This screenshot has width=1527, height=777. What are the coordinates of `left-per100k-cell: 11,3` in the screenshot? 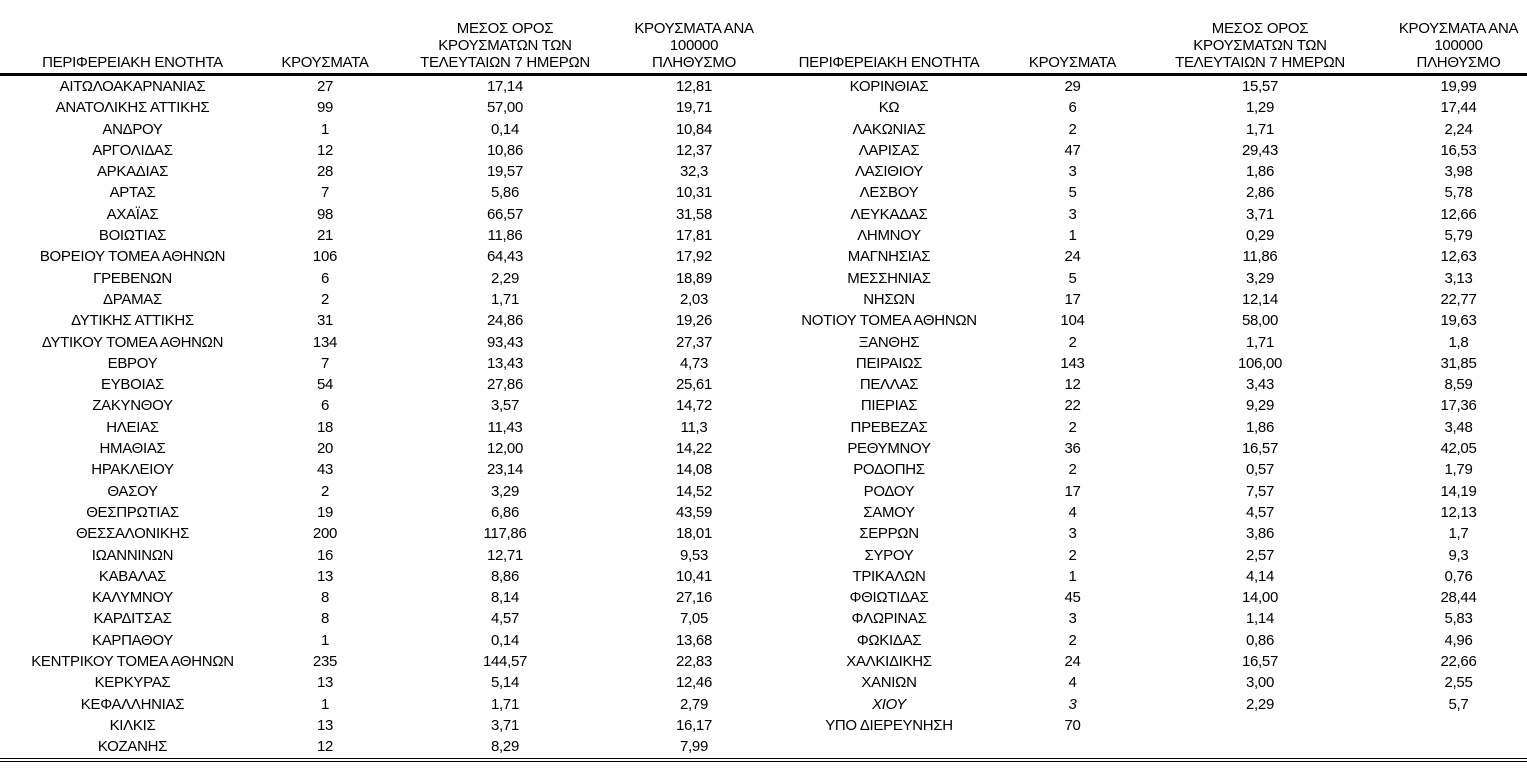 It's located at (694, 427).